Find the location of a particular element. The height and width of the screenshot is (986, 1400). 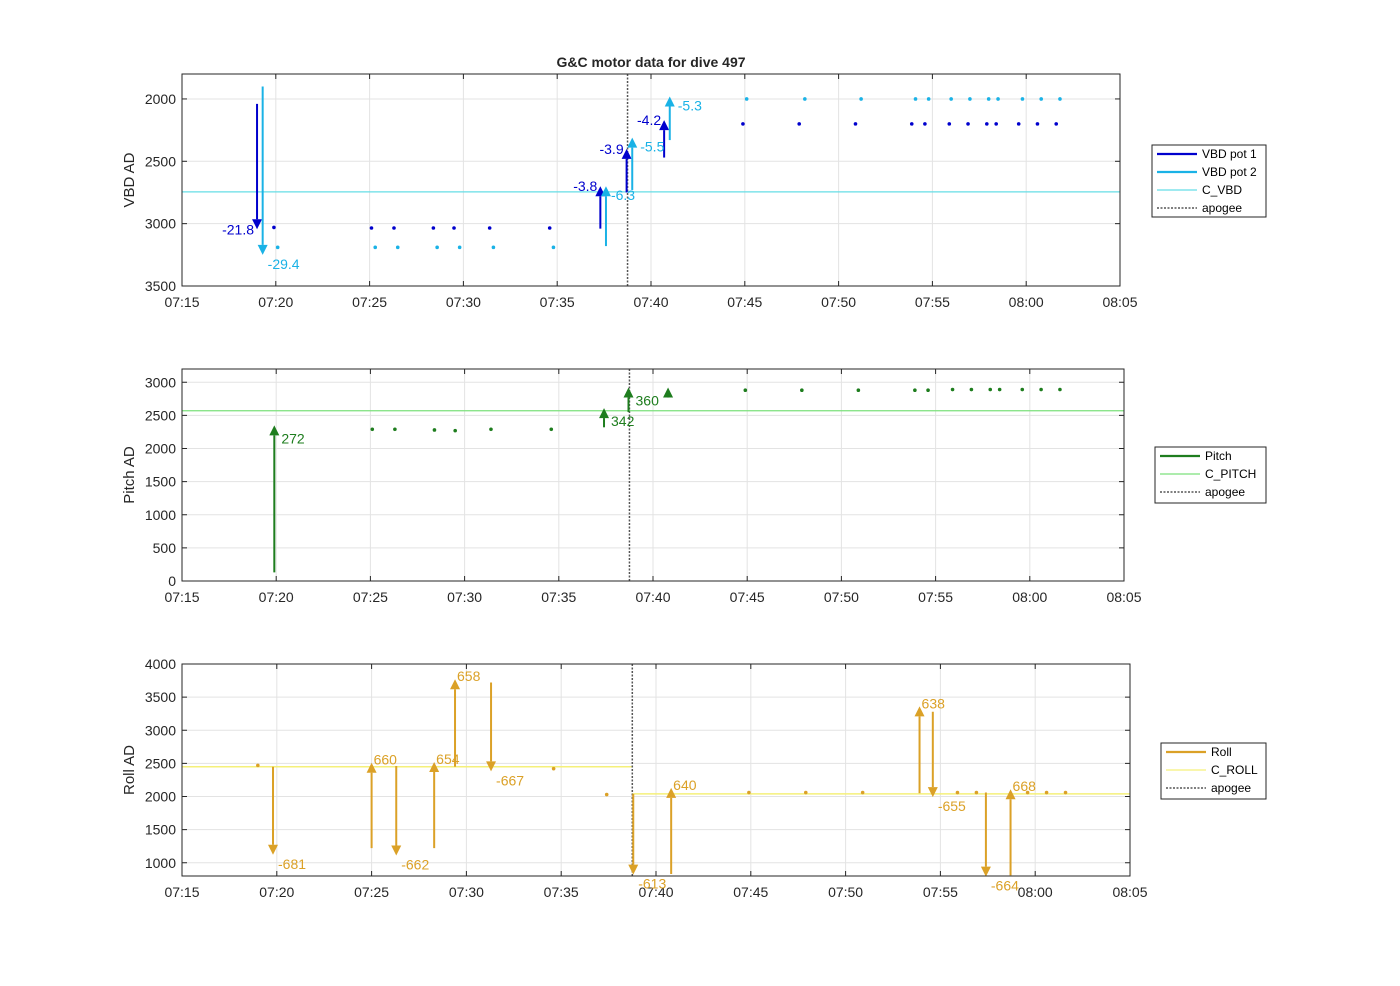

y-tick-label: 3500 is located at coordinates (160, 697).